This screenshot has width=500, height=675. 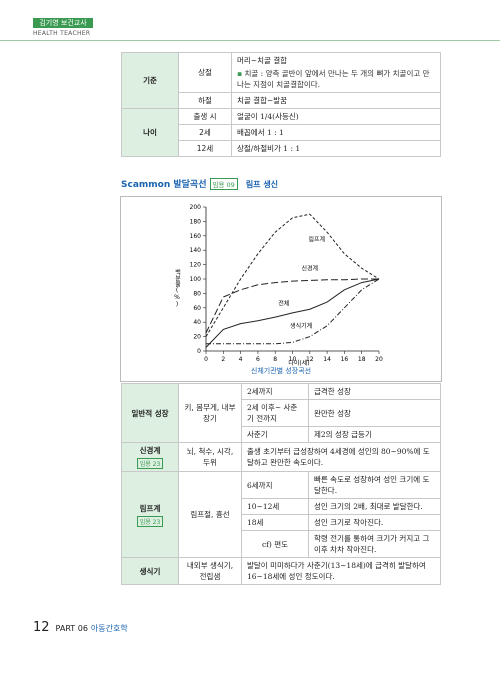 What do you see at coordinates (196, 265) in the screenshot?
I see `y-tick-label: 120` at bounding box center [196, 265].